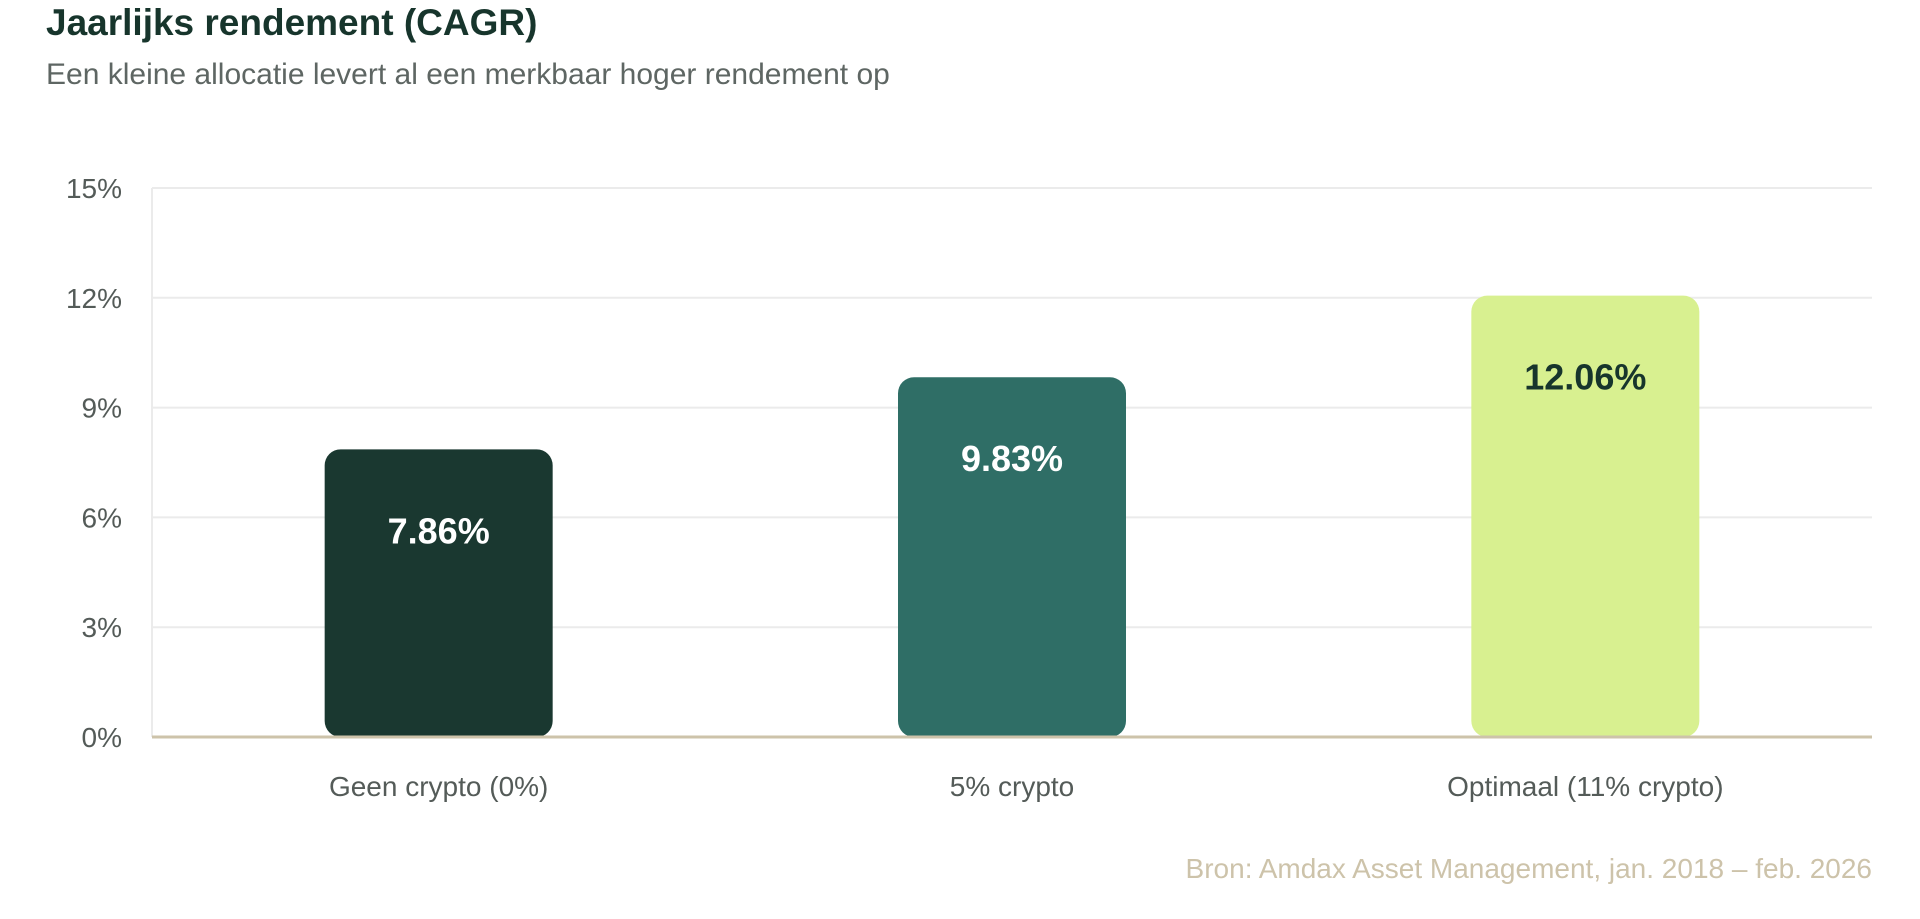 The height and width of the screenshot is (919, 1920). What do you see at coordinates (94, 188) in the screenshot?
I see `y-tick-label: 15%` at bounding box center [94, 188].